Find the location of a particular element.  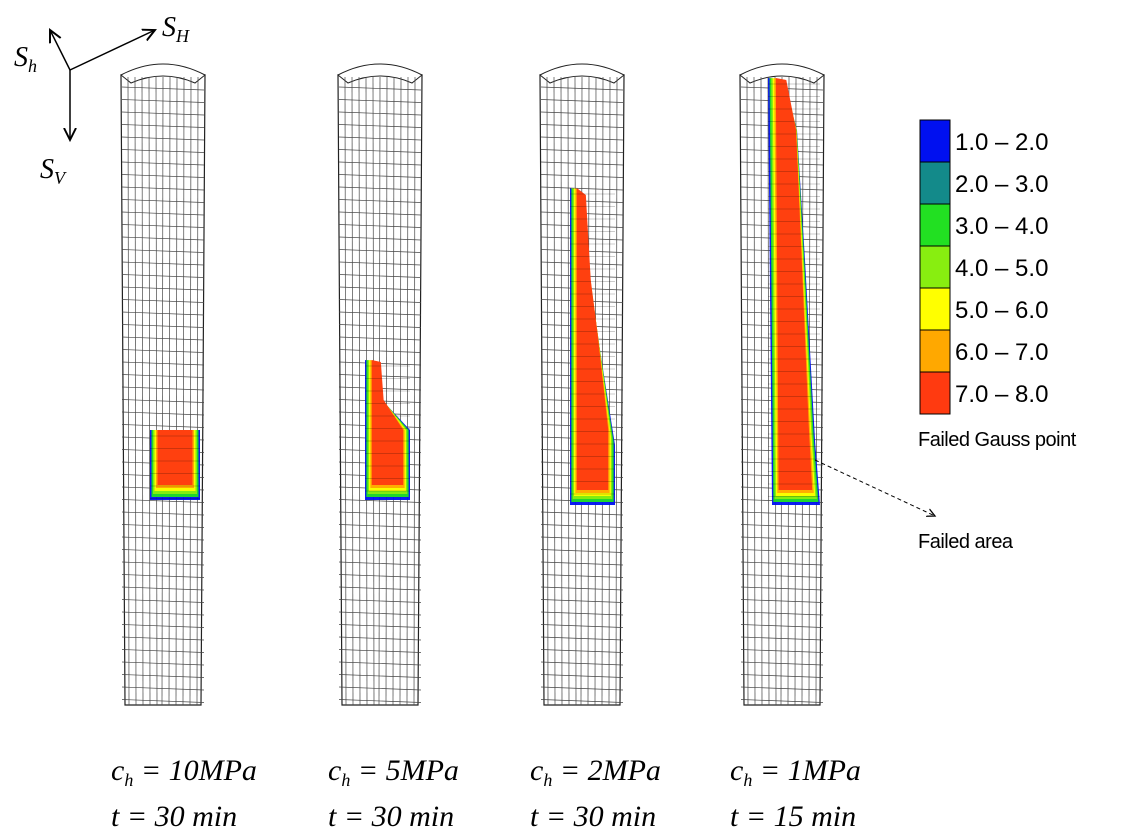

legend-title: Failed Gauss point is located at coordinates (997, 440).